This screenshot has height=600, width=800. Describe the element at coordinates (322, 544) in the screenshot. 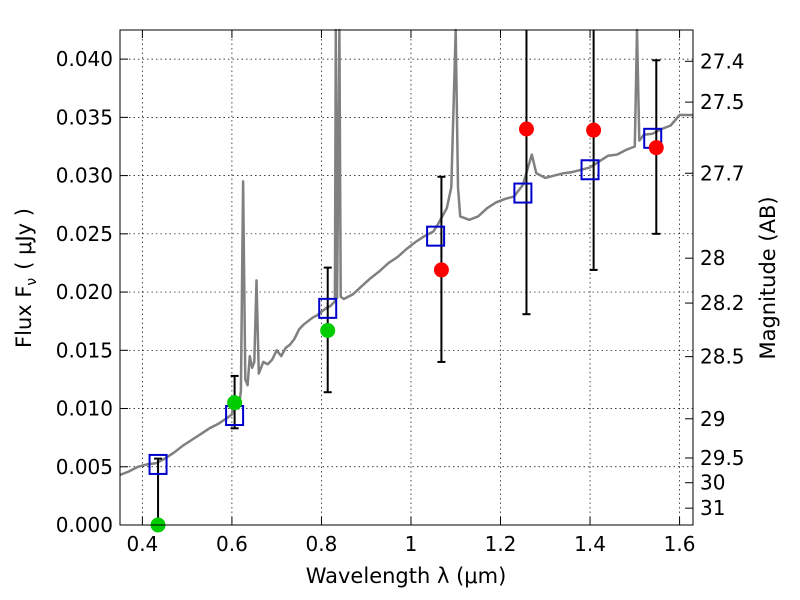

I see `x-tick-label: 0.8` at that location.